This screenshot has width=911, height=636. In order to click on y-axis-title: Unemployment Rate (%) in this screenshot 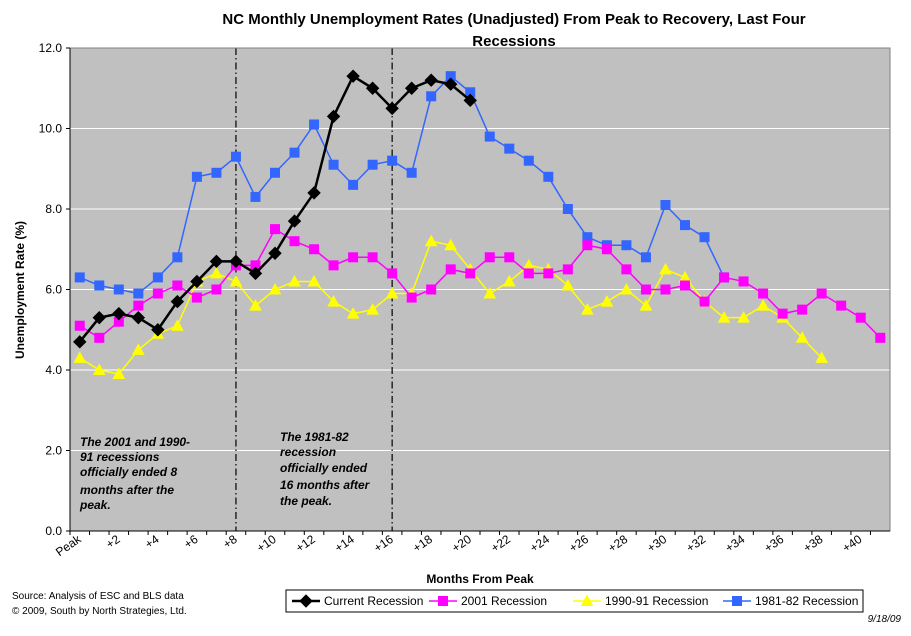, I will do `click(20, 290)`.